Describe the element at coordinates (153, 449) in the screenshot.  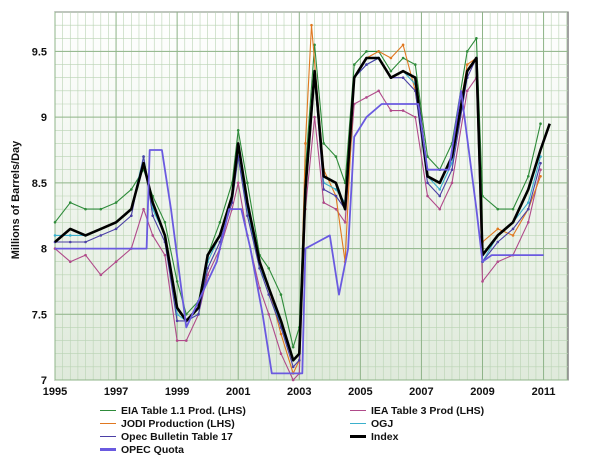
I see `legend-label: OPEC Quota` at that location.